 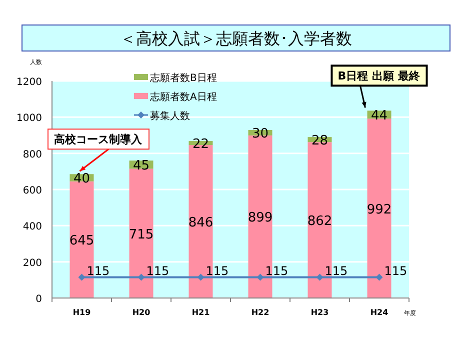 I want to click on legend-label: 志願者数B日程, so click(x=183, y=78).